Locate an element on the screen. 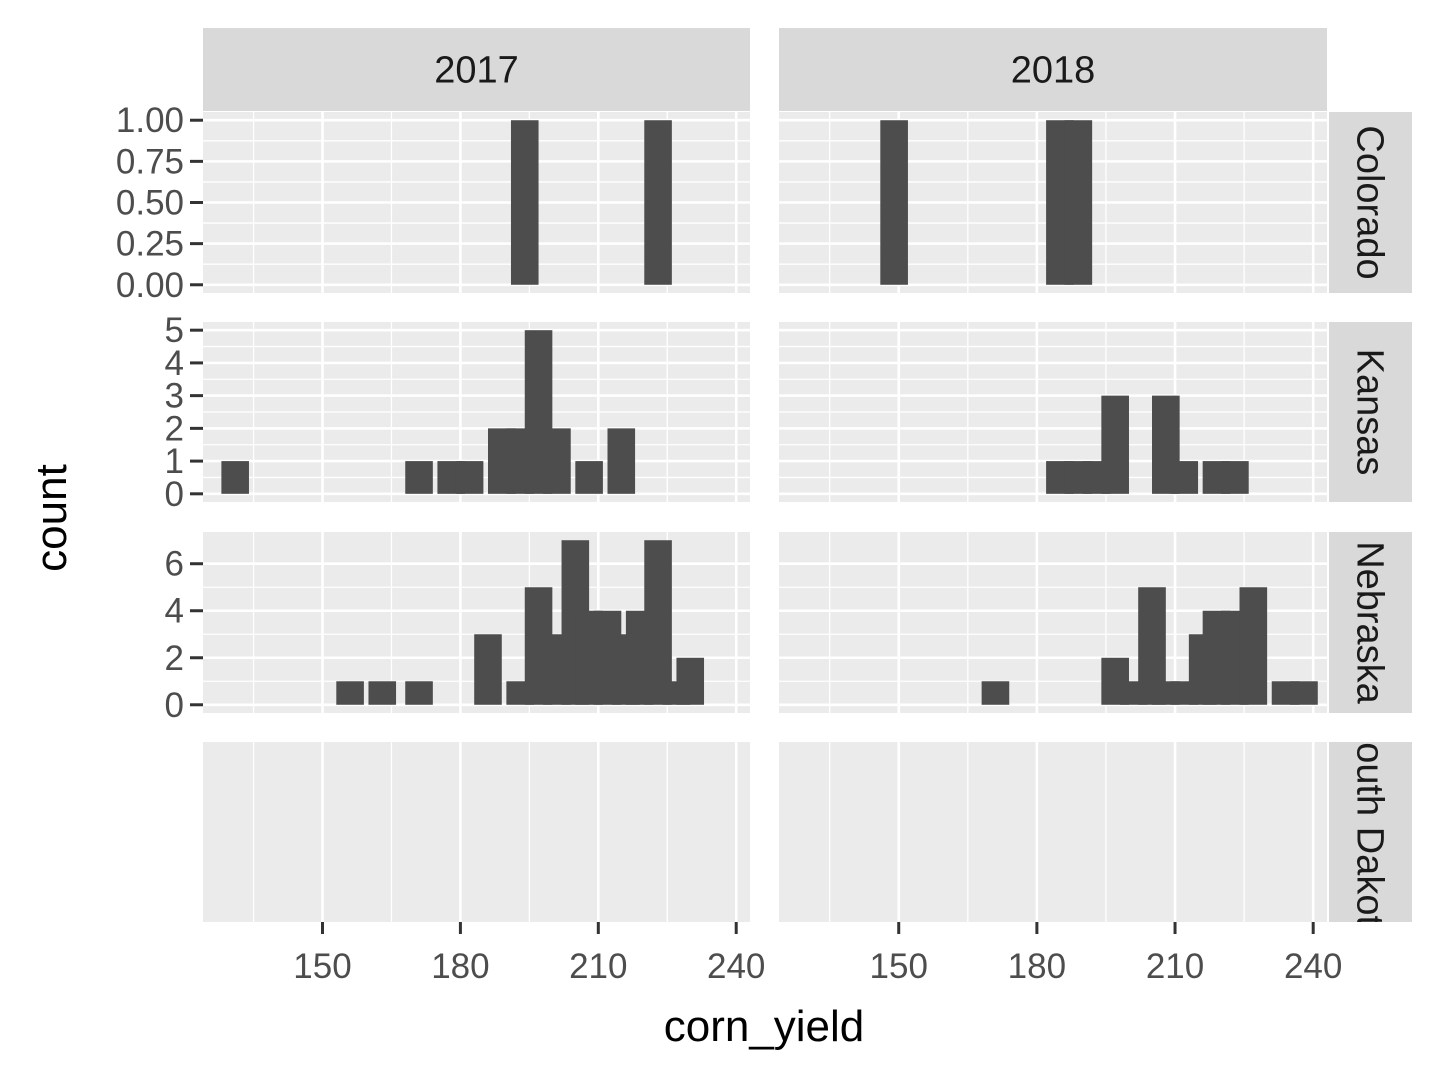 The width and height of the screenshot is (1440, 1080). col-strip-label: 2017 is located at coordinates (476, 71).